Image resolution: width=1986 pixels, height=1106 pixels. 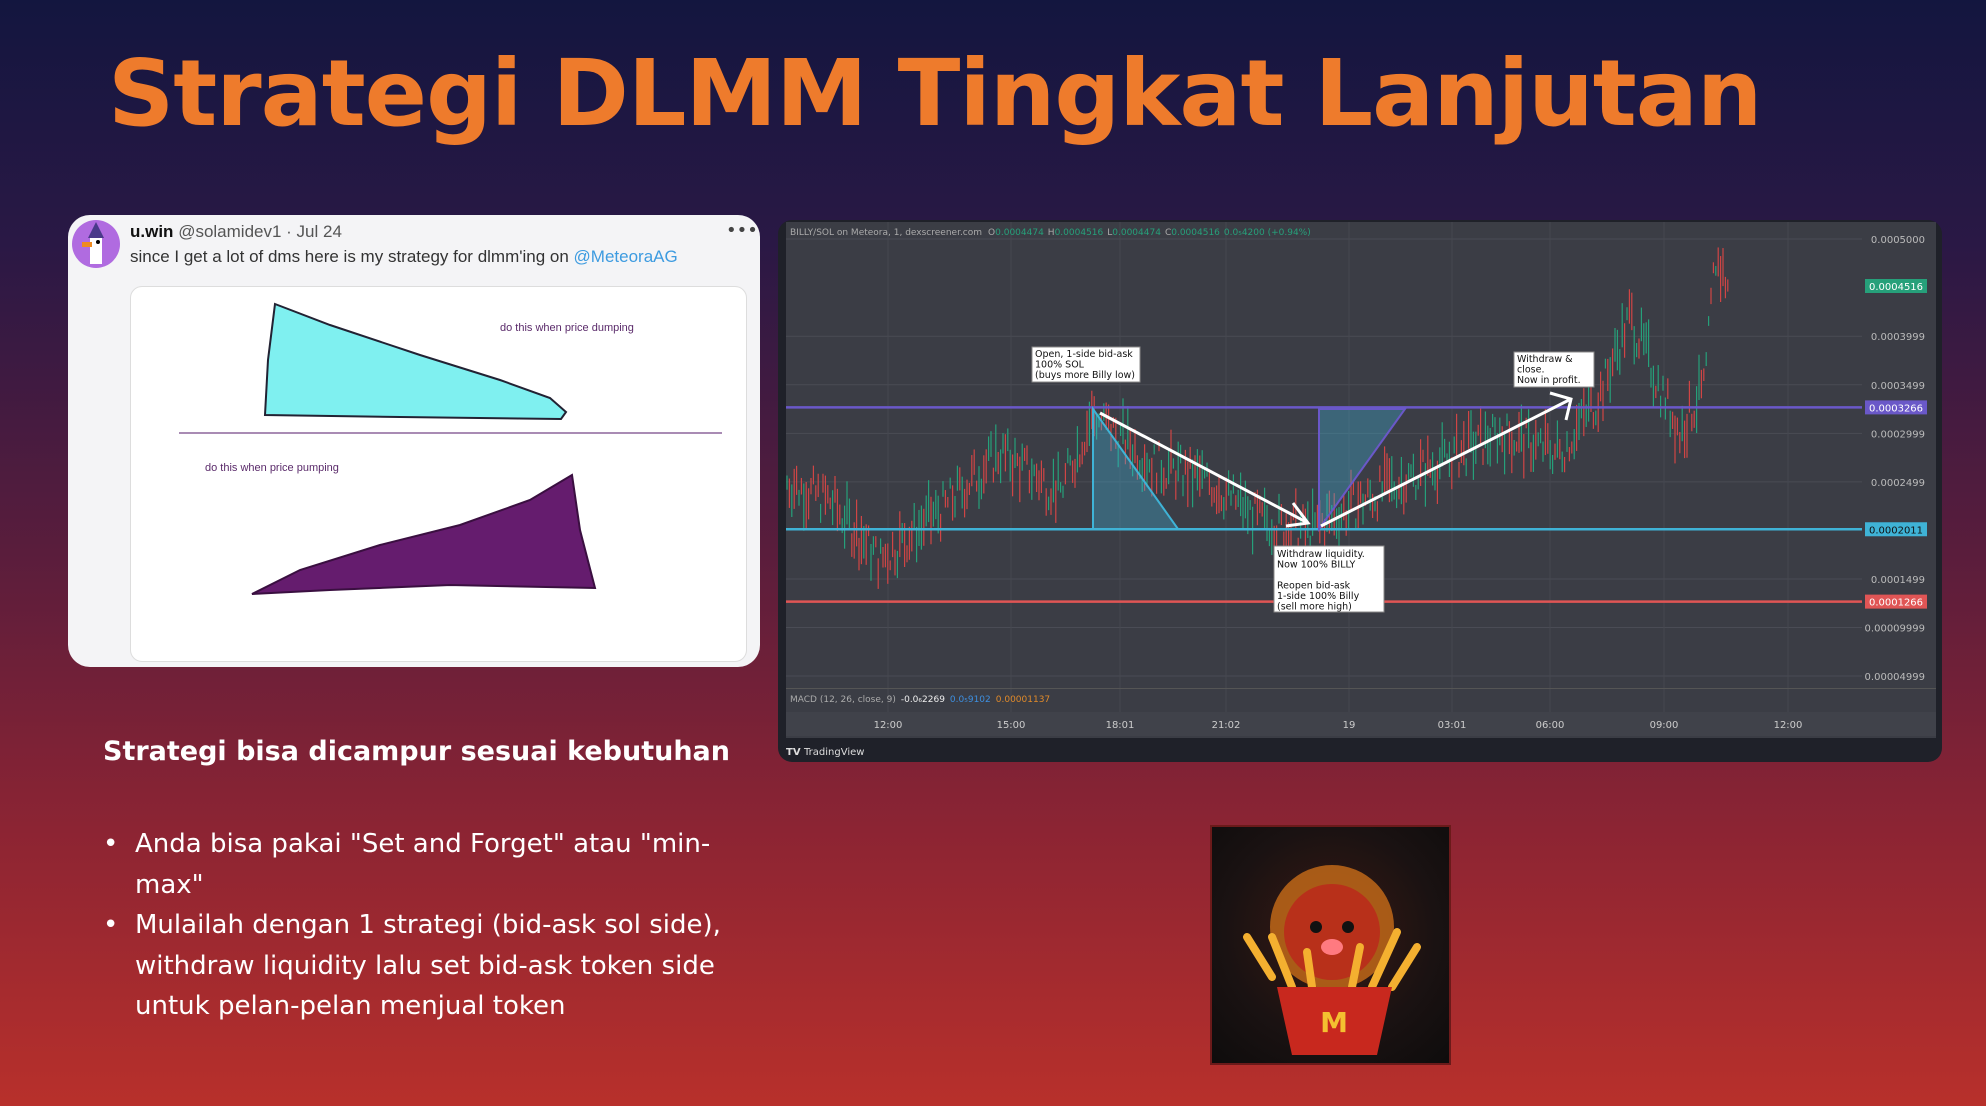 I want to click on pump-shape, so click(x=424, y=534).